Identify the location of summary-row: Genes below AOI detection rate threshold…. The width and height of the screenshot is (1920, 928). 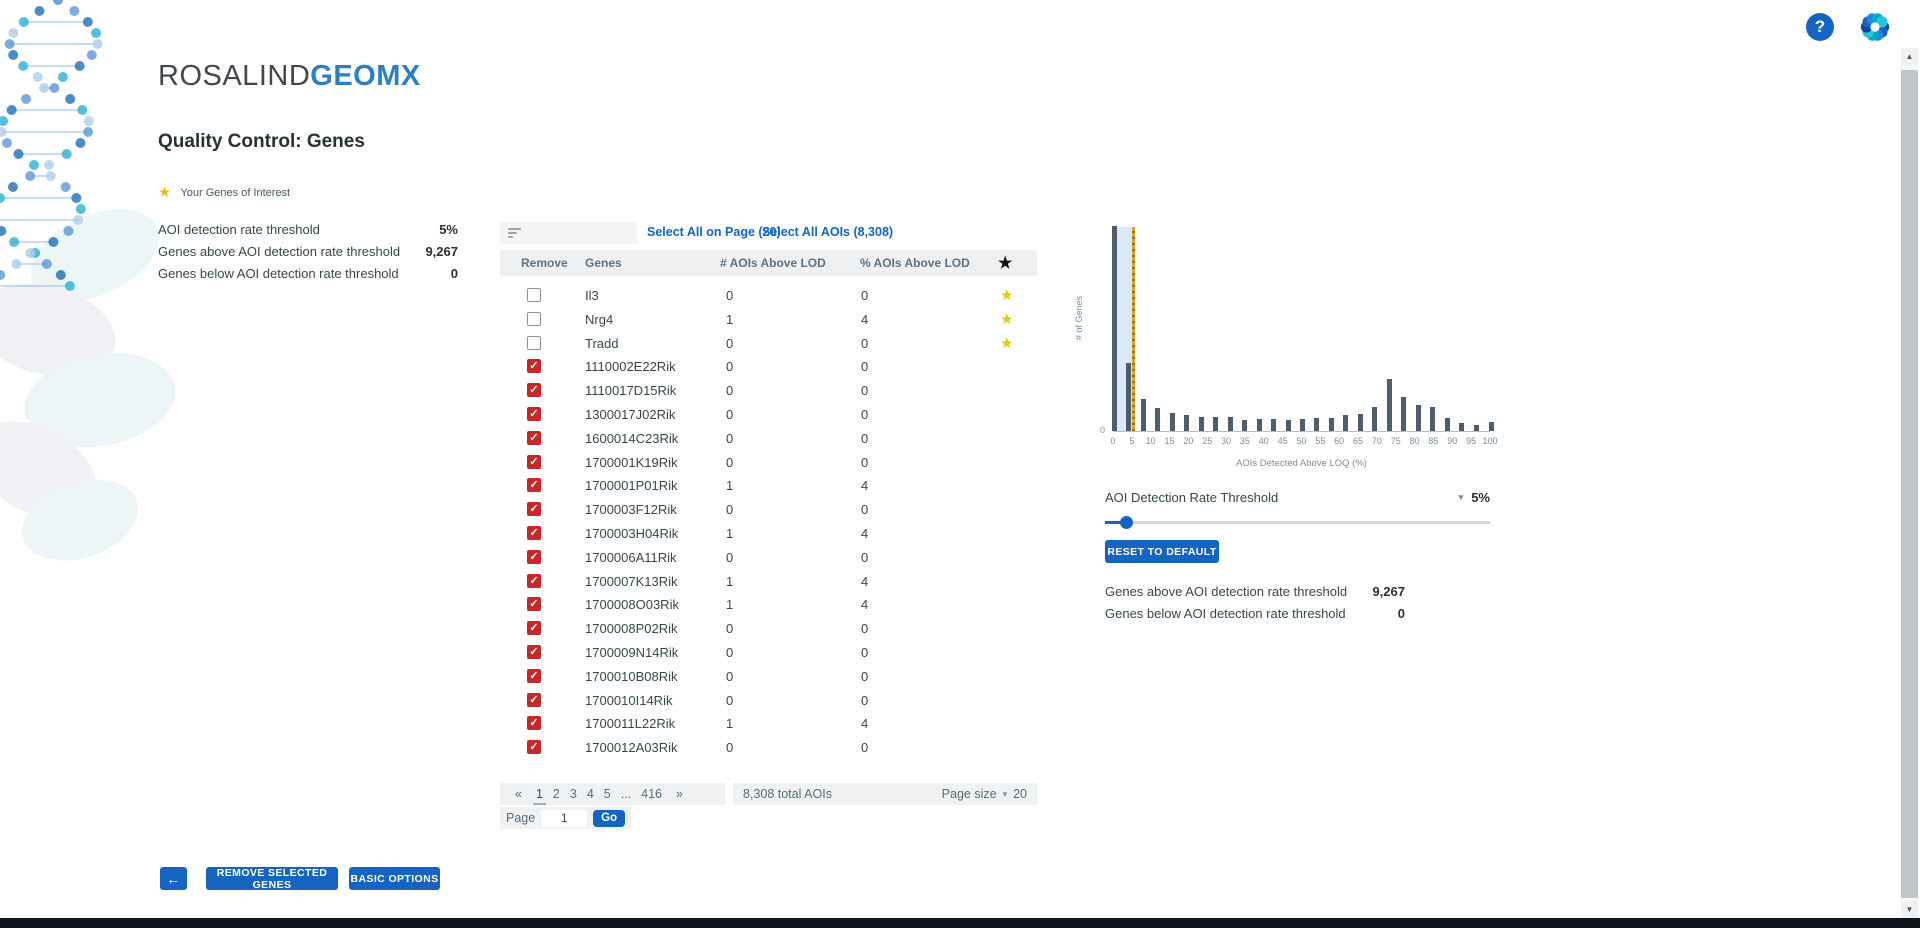
(1255, 613).